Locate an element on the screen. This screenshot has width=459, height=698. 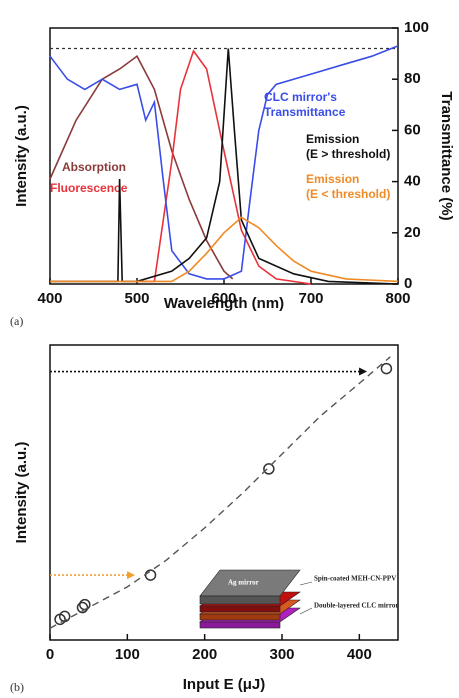
y2-axis-label: Transmittance (%) is located at coordinates (446, 155).